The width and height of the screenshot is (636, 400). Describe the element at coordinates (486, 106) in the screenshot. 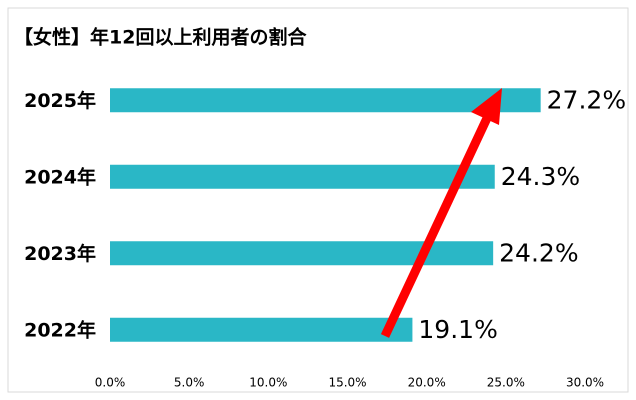

I see `trend-arrow-head` at that location.